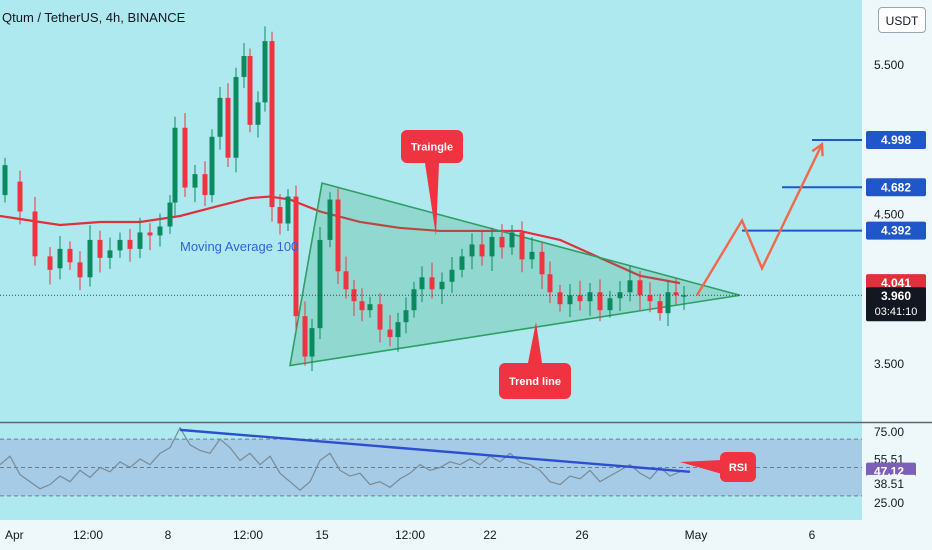  Describe the element at coordinates (696, 535) in the screenshot. I see `time-tick-8: May` at that location.